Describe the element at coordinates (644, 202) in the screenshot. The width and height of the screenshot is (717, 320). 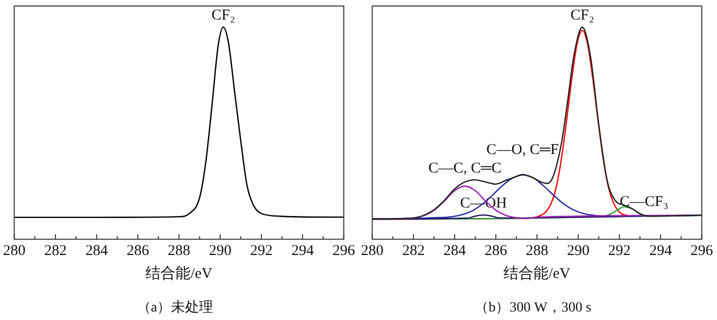
I see `annotation: C—CF₃` at that location.